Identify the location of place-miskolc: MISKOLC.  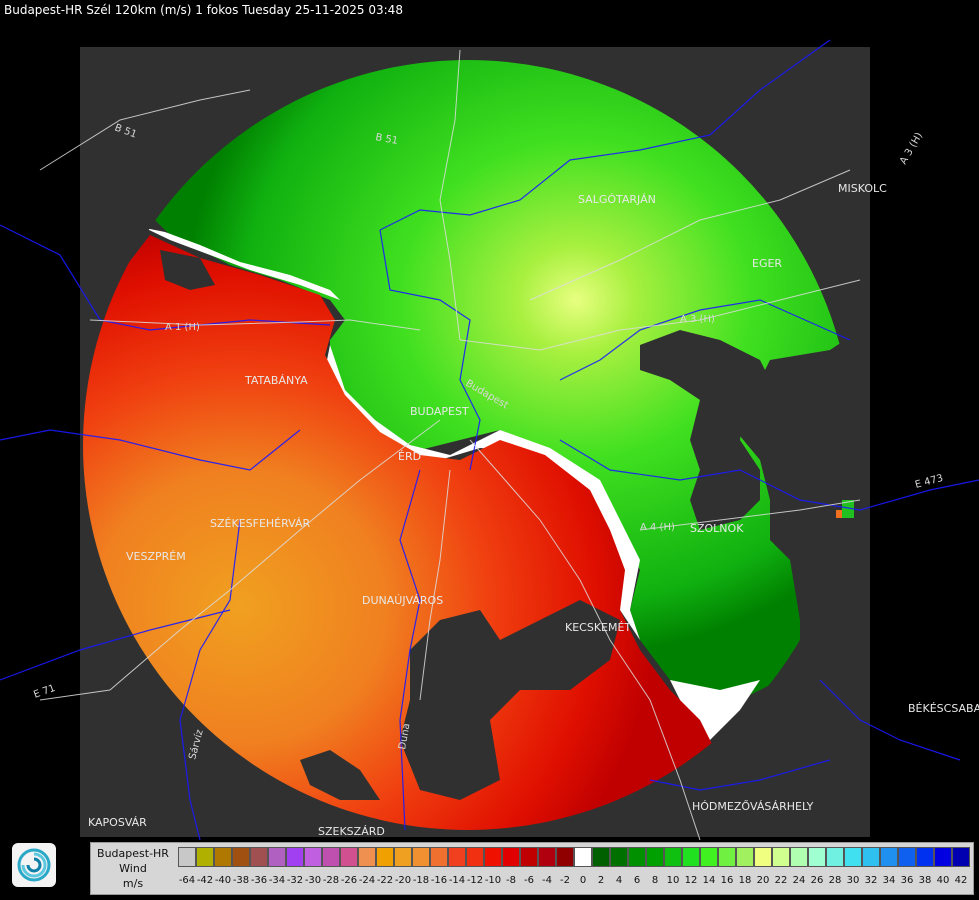
(862, 188).